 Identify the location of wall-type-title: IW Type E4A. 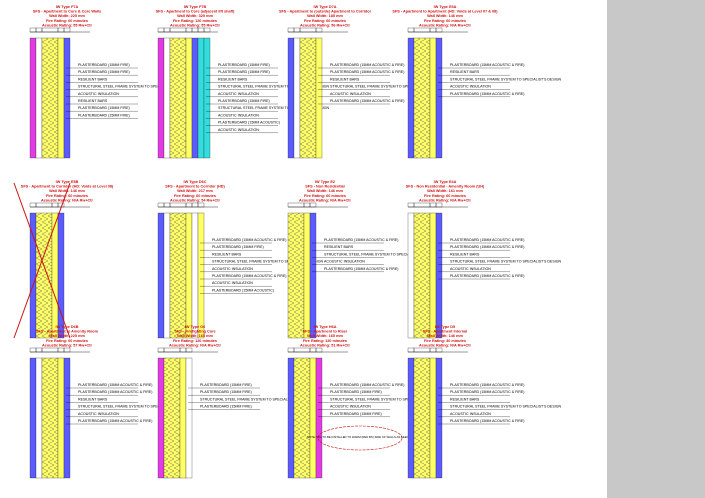
(445, 182).